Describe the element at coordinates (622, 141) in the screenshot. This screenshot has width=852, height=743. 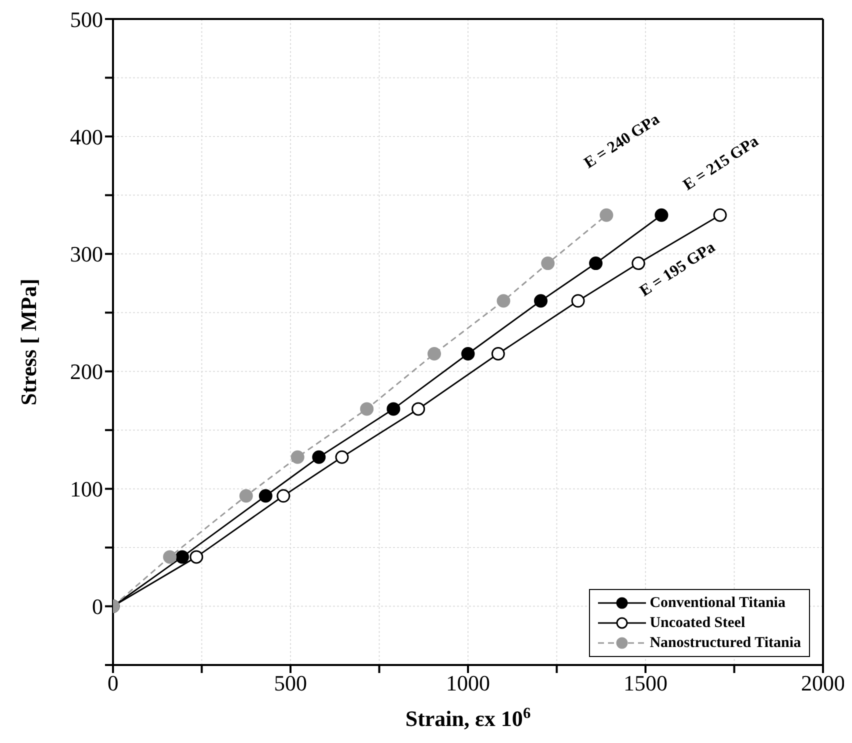
I see `annotation: E = 240 GPa` at that location.